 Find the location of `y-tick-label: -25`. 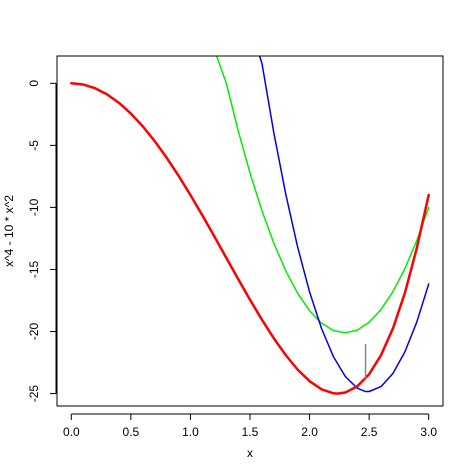

y-tick-label: -25 is located at coordinates (34, 394).